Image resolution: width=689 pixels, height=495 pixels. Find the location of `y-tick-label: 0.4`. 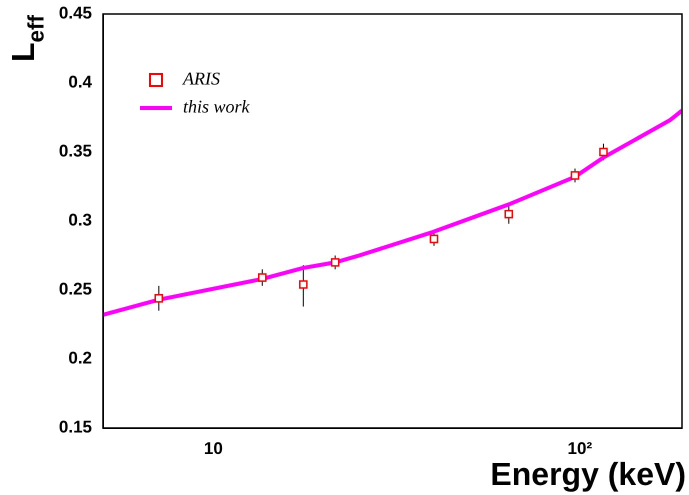

y-tick-label: 0.4 is located at coordinates (80, 82).